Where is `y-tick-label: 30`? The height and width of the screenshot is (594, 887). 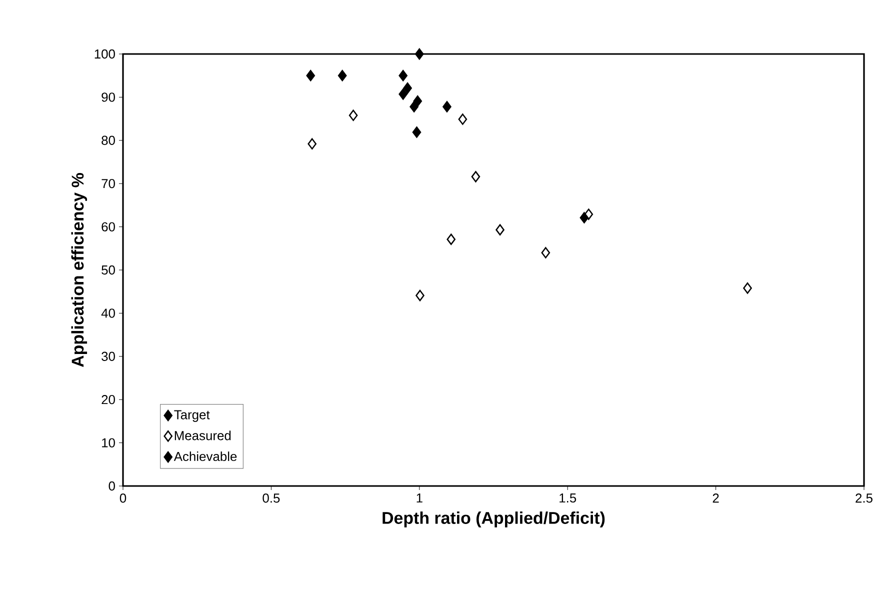 y-tick-label: 30 is located at coordinates (108, 356).